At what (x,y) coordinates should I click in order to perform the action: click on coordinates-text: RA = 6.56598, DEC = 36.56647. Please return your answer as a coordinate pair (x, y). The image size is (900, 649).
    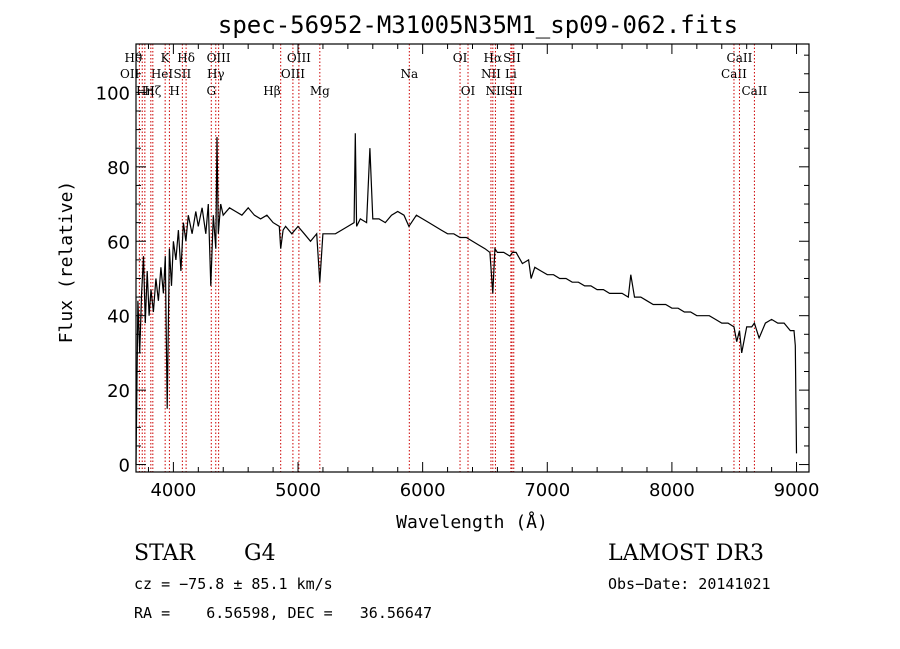
    Looking at the image, I should click on (283, 613).